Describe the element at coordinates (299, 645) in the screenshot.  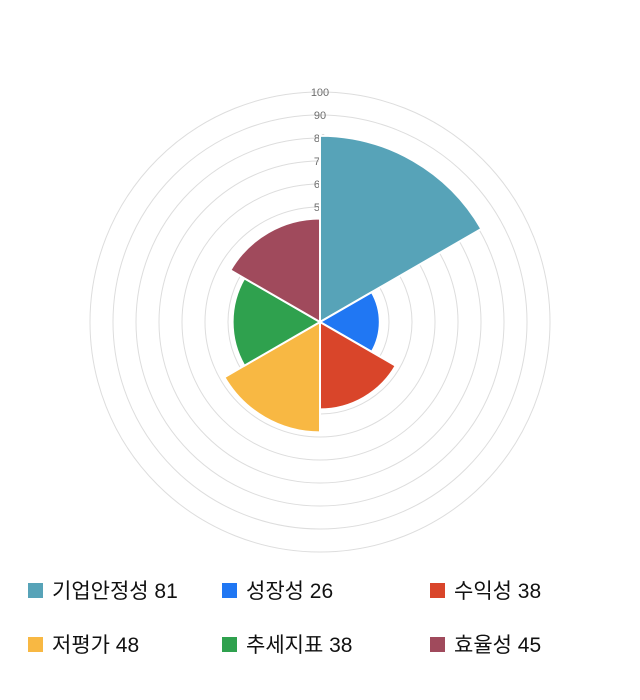
I see `legend-label: 추세지표 38` at that location.